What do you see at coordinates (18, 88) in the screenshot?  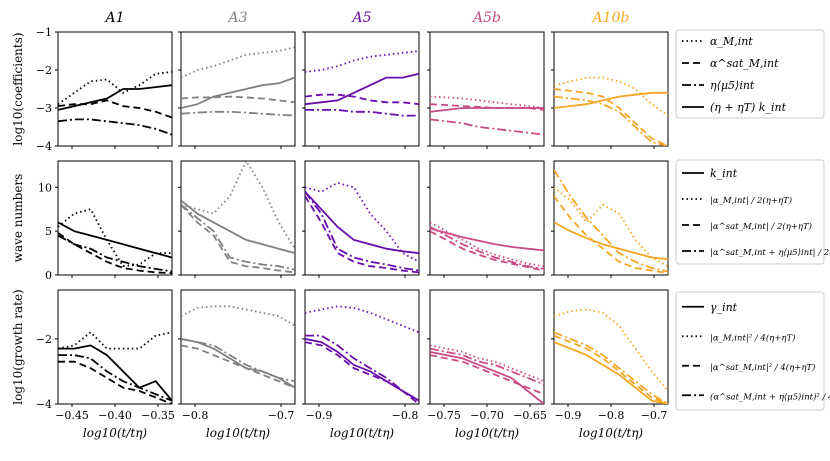 I see `row-ylabel: log10(coefficients)` at bounding box center [18, 88].